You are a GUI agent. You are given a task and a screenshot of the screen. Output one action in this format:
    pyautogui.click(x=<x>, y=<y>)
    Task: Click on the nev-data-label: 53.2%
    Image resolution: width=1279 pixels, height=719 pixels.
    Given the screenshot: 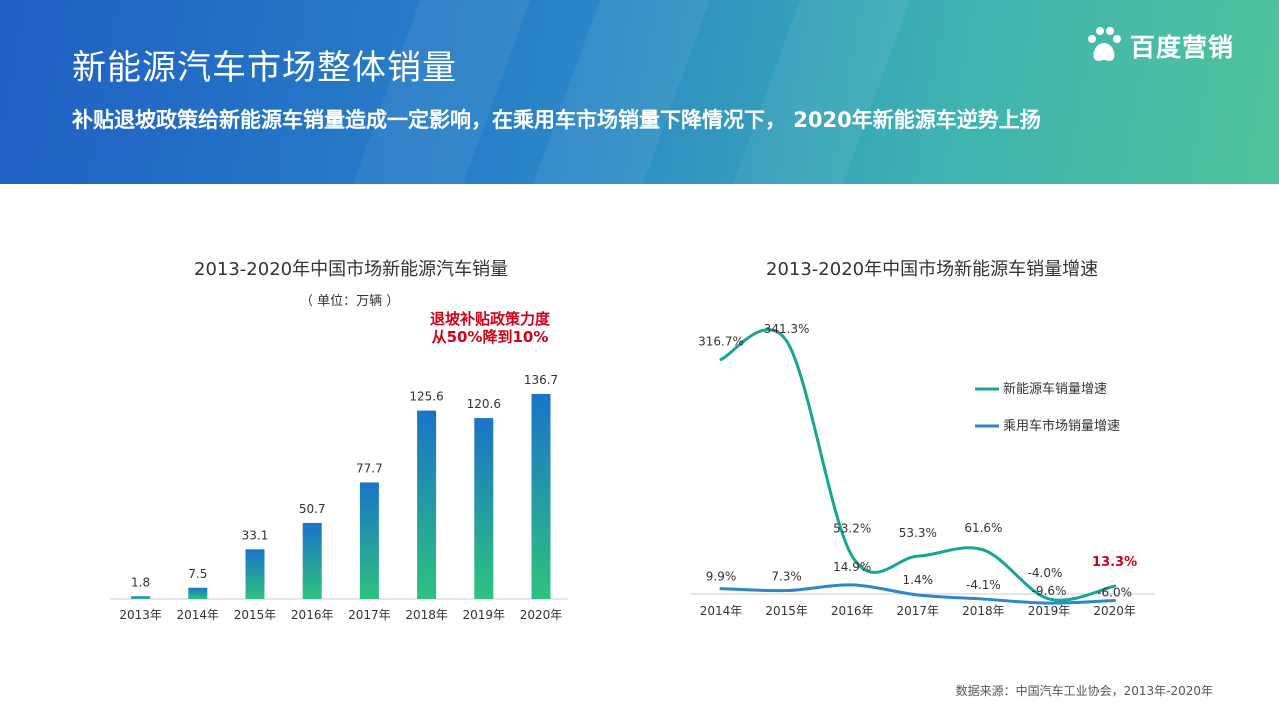 What is the action you would take?
    pyautogui.click(x=852, y=528)
    